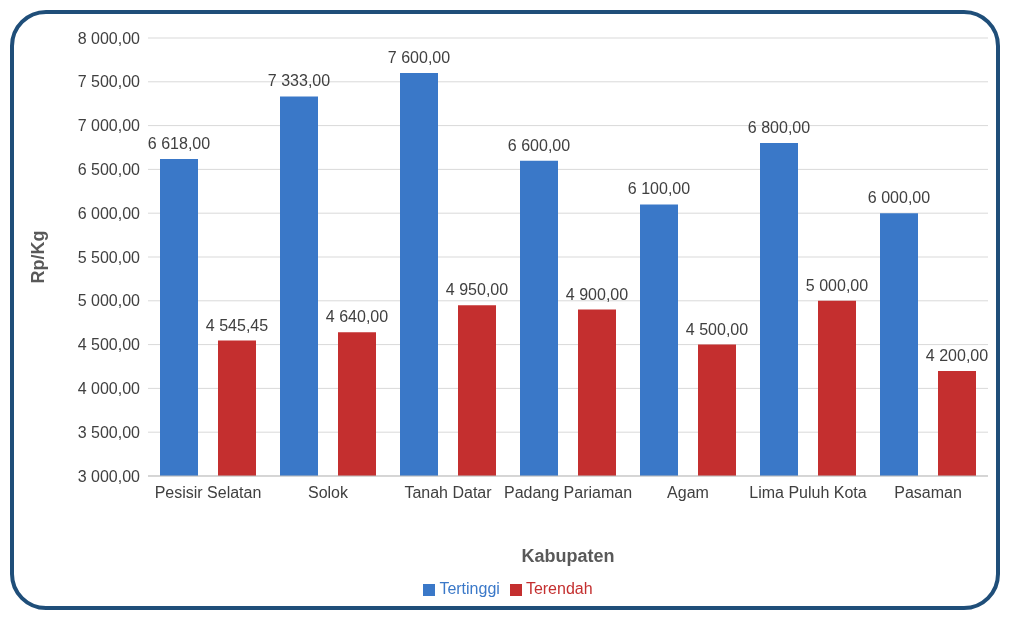  Describe the element at coordinates (568, 556) in the screenshot. I see `x-axis-title: Kabupaten` at that location.